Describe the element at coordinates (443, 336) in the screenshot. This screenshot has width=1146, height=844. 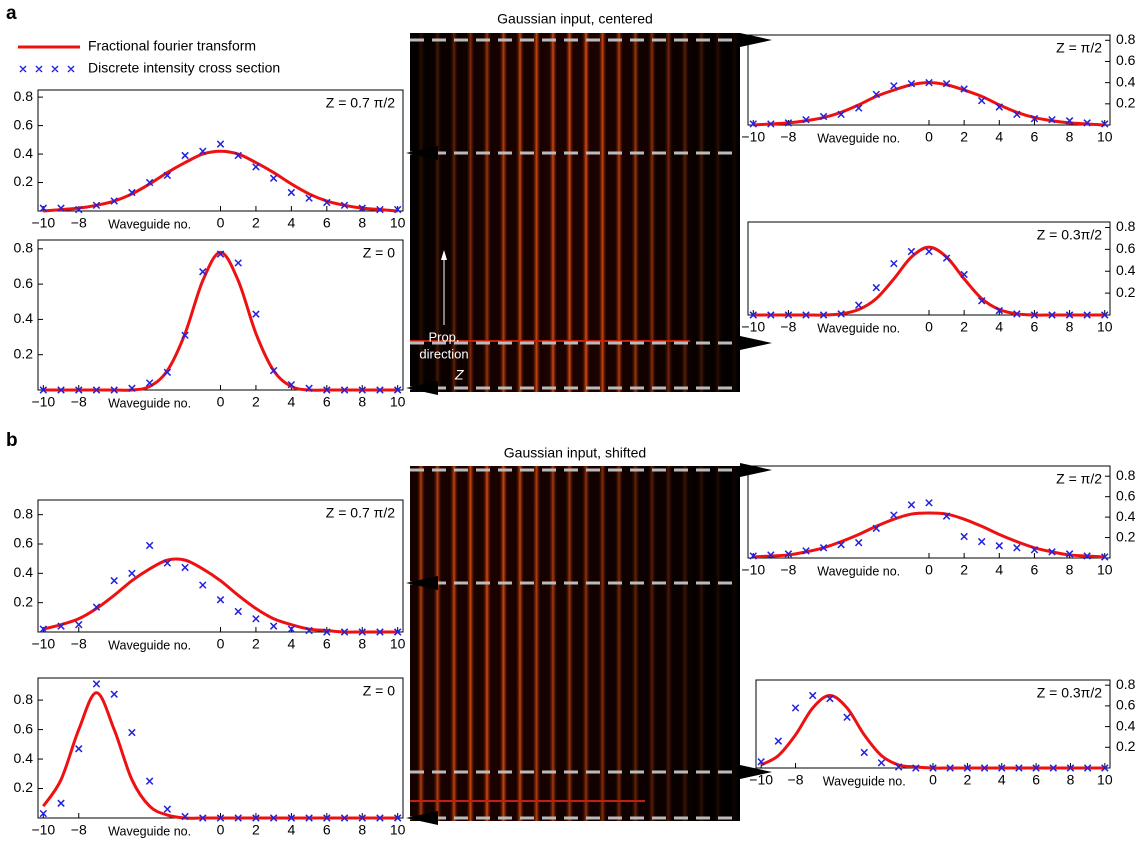
I see `image-label: Prop.` at that location.